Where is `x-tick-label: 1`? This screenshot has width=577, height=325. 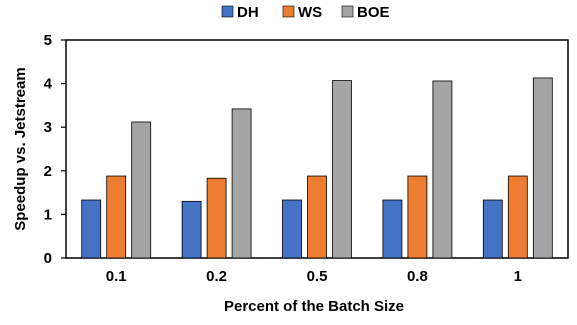
x-tick-label: 1 is located at coordinates (518, 276).